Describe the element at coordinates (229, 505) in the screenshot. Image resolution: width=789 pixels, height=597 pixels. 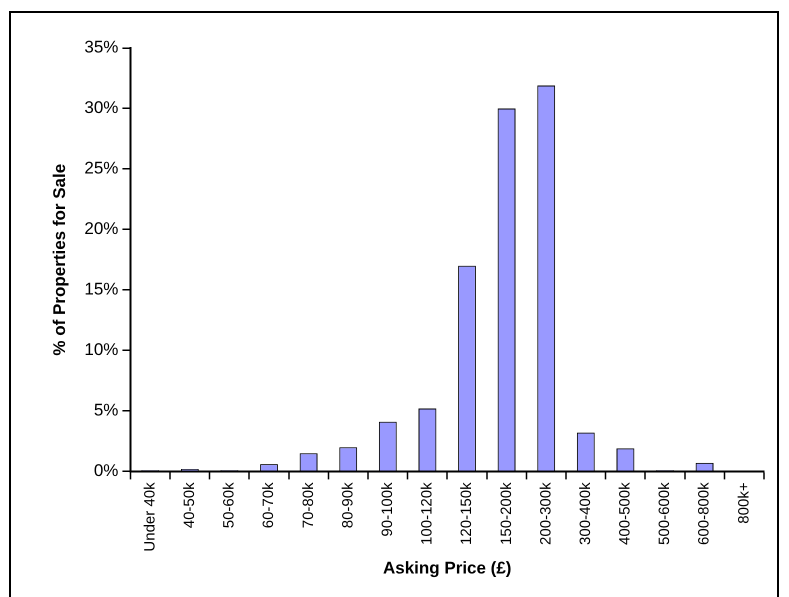
I see `x-tick-label: 50-60k` at that location.